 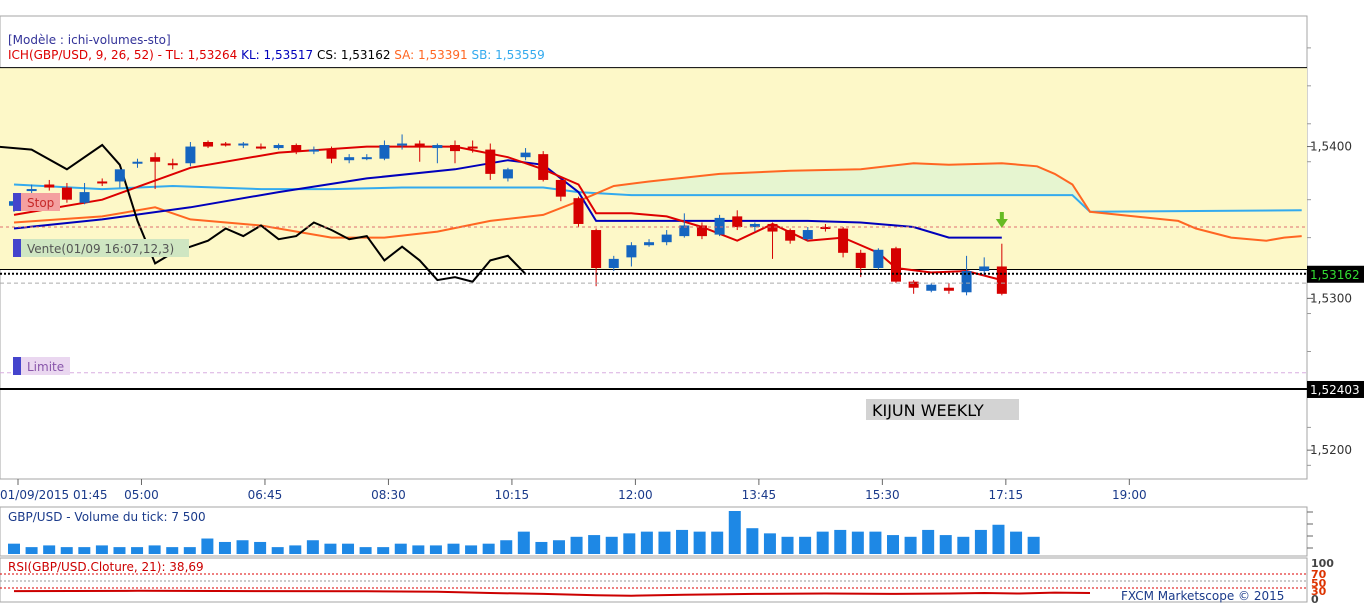 I want to click on stop-label: Stop, so click(x=40, y=203).